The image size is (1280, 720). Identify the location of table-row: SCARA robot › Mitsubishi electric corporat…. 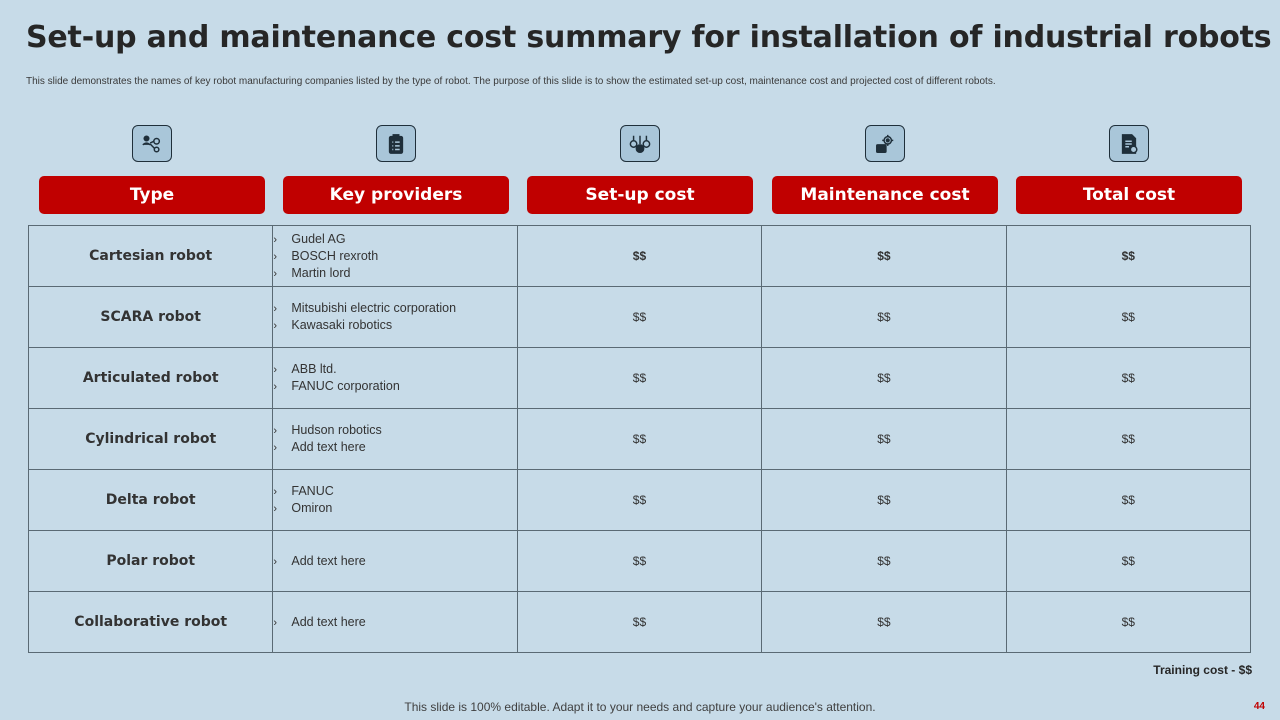
(639, 317).